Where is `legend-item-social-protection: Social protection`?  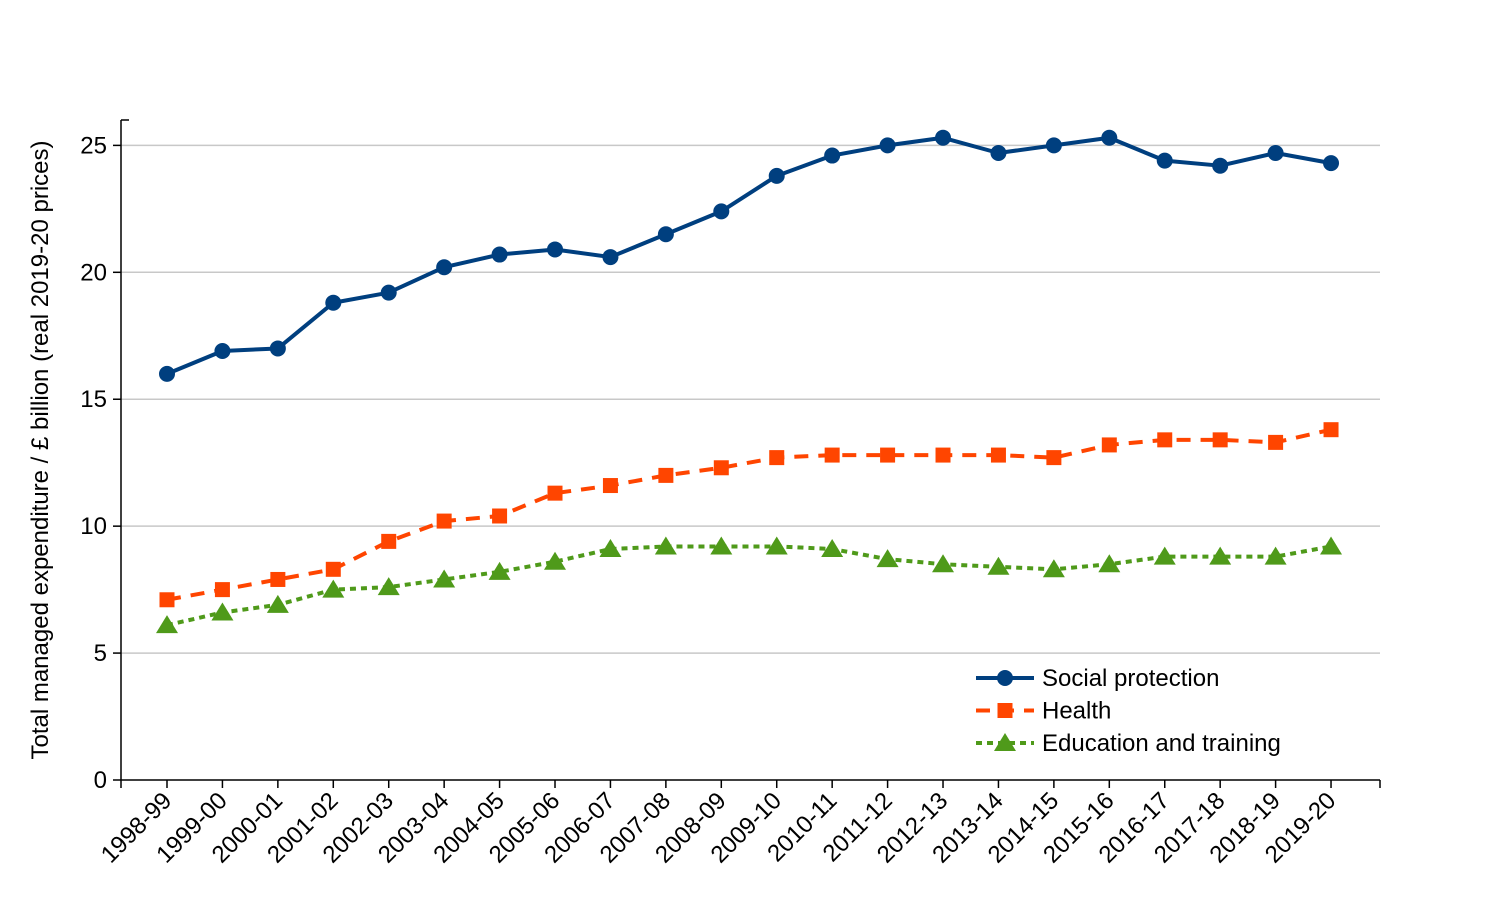 legend-item-social-protection: Social protection is located at coordinates (1097, 678).